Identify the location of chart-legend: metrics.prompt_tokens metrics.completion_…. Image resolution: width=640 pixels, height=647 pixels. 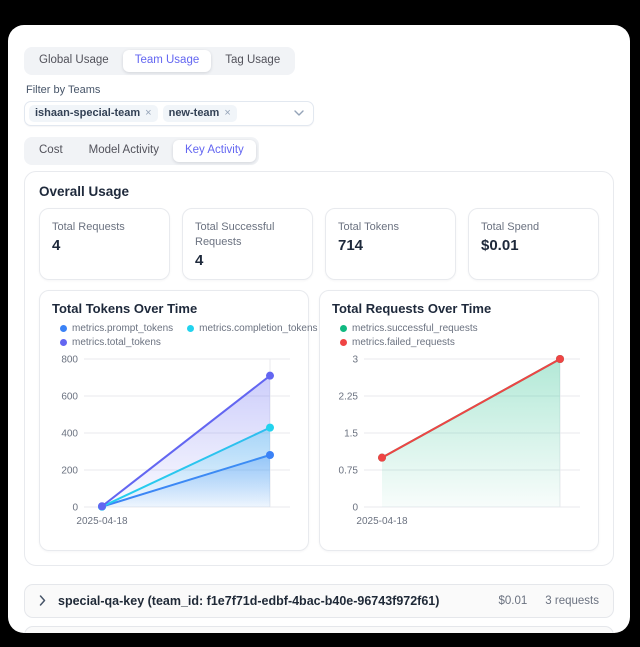
(185, 335).